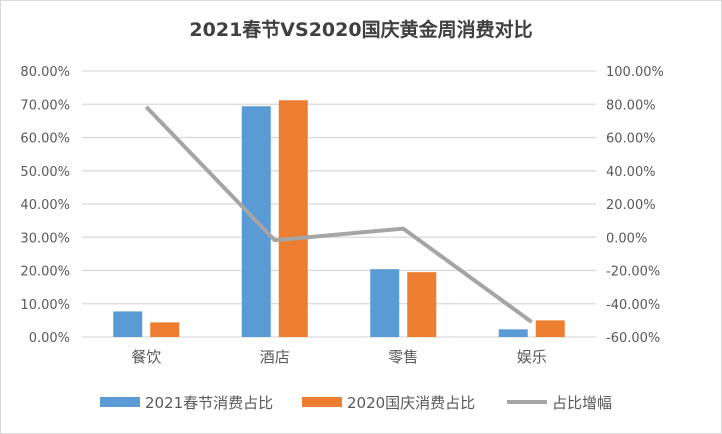 Image resolution: width=722 pixels, height=434 pixels. What do you see at coordinates (411, 403) in the screenshot?
I see `legend-label: 2020国庆消费占比` at bounding box center [411, 403].